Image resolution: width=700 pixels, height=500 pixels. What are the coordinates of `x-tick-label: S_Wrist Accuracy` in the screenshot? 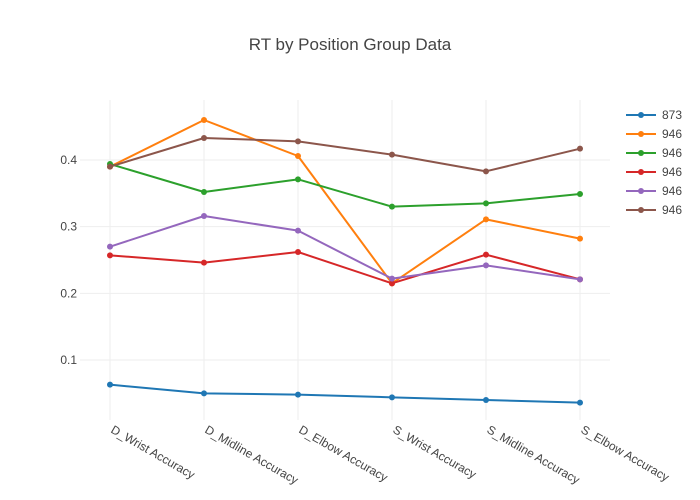 It's located at (435, 451).